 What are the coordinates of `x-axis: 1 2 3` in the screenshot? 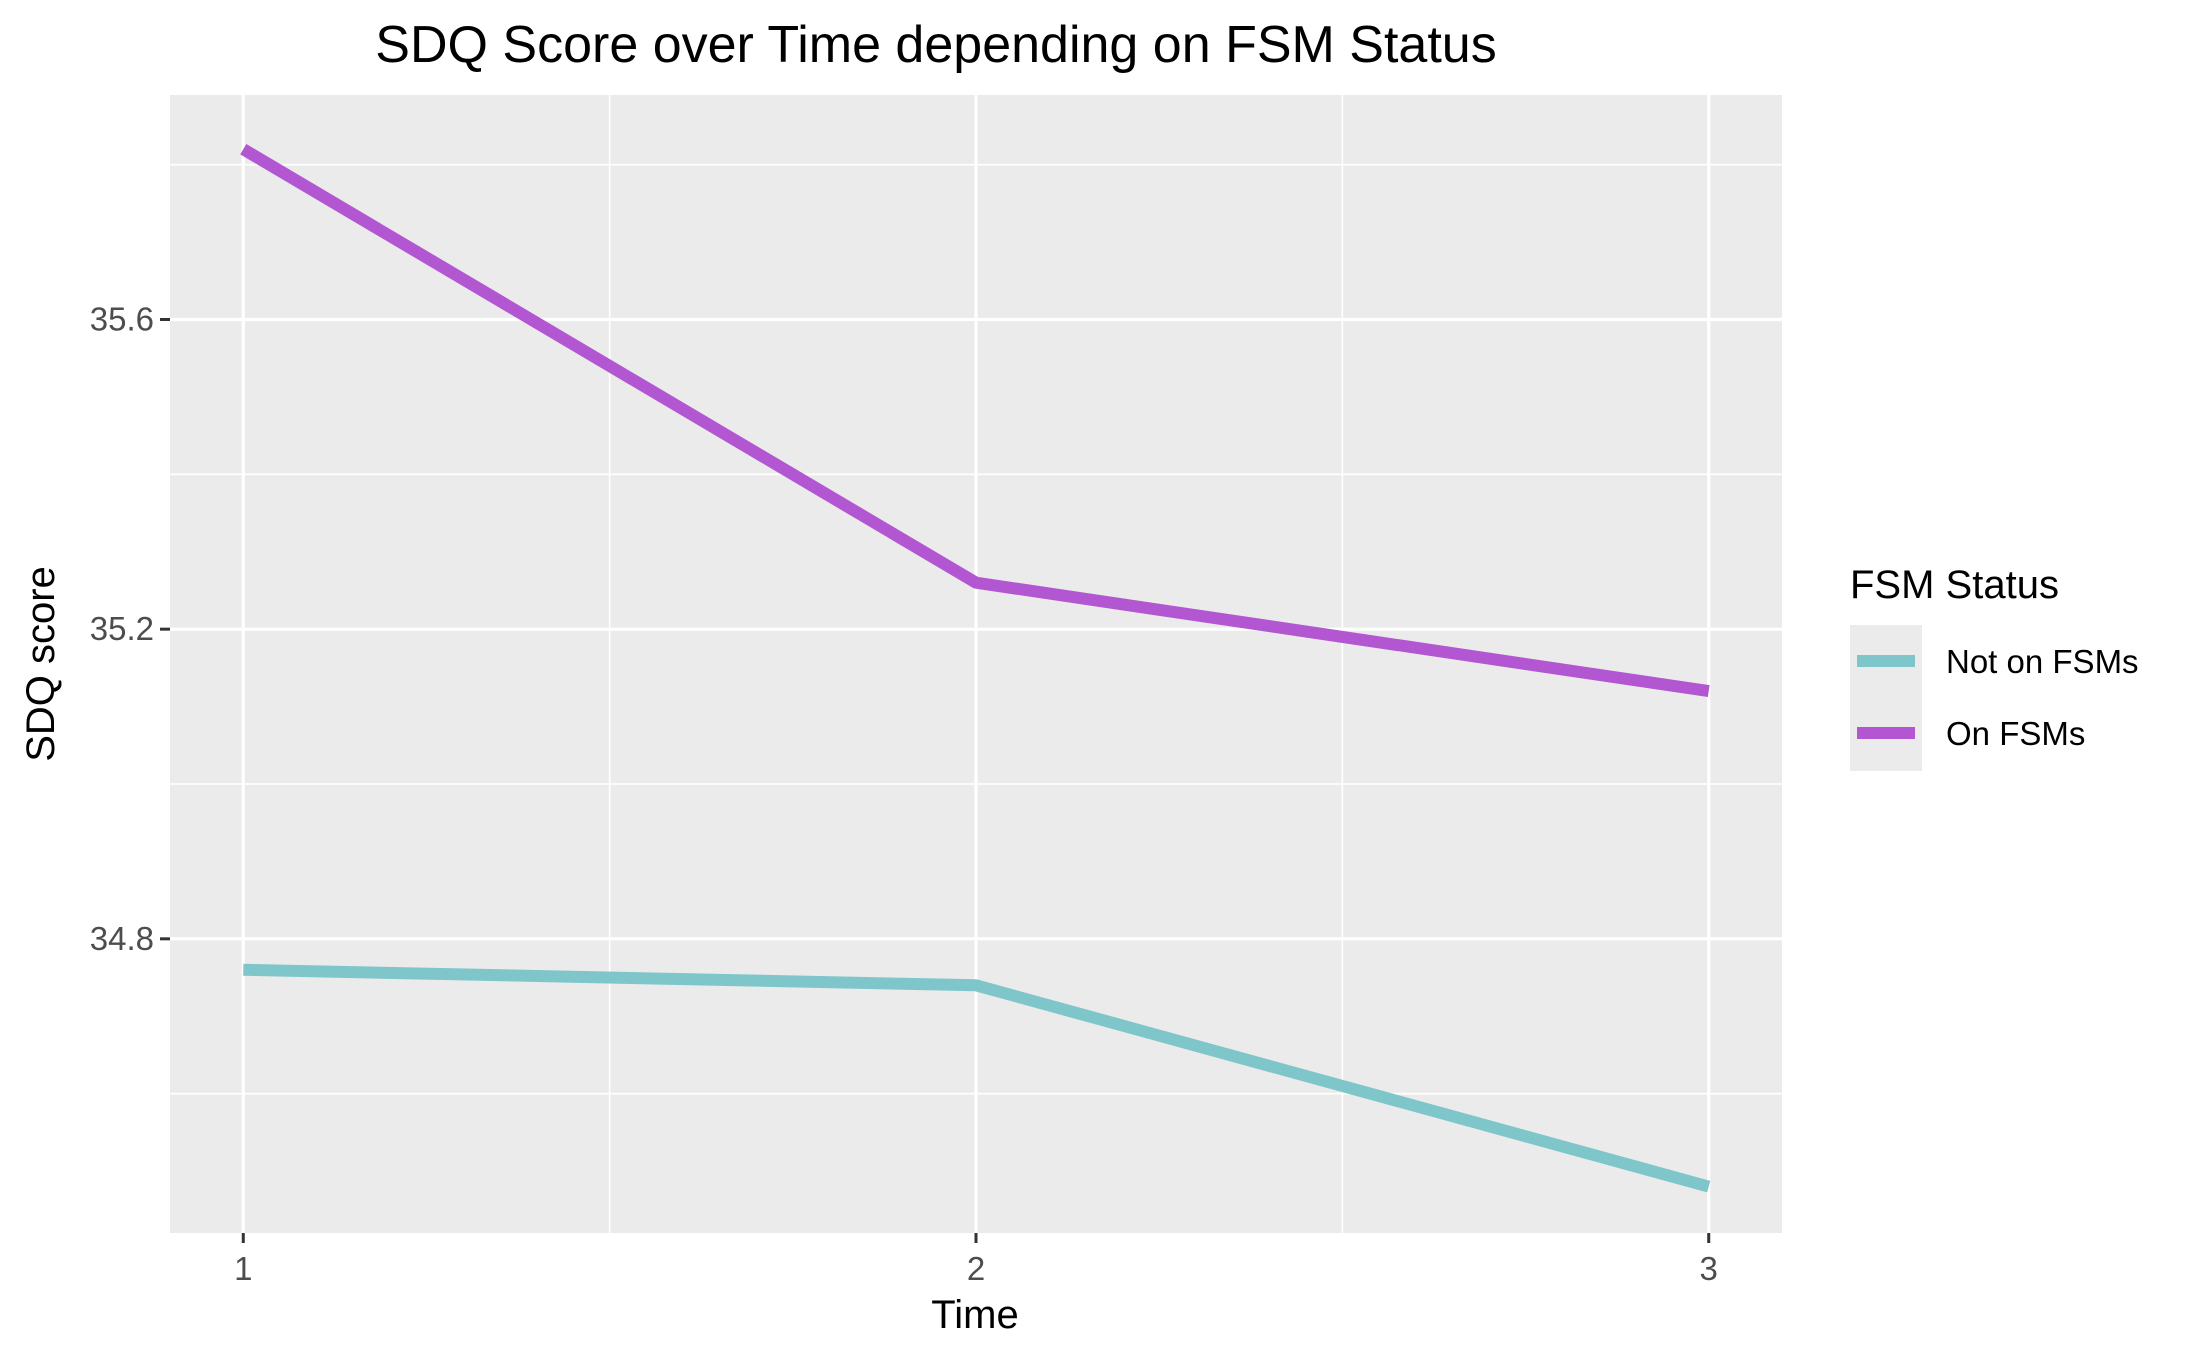 It's located at (976, 1260).